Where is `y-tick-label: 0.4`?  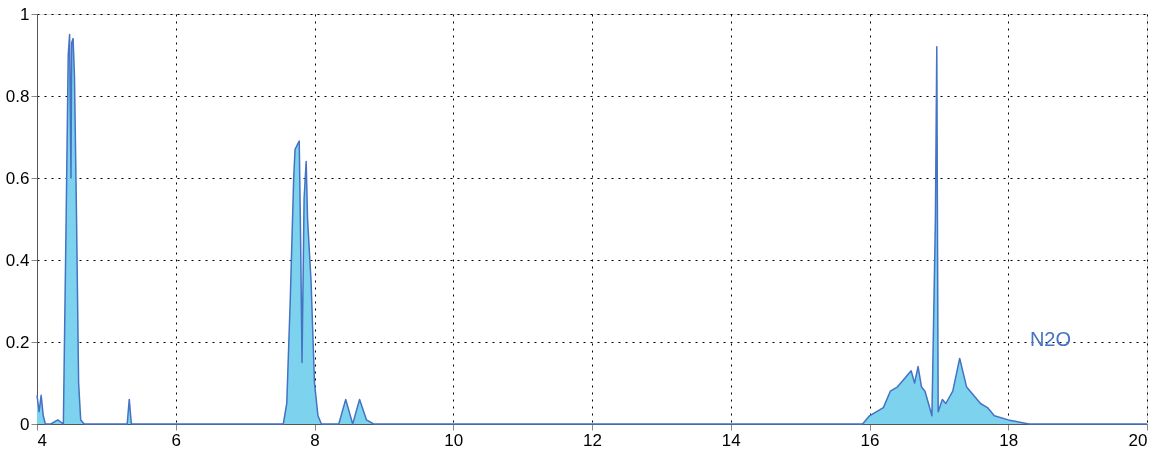
y-tick-label: 0.4 is located at coordinates (17, 260).